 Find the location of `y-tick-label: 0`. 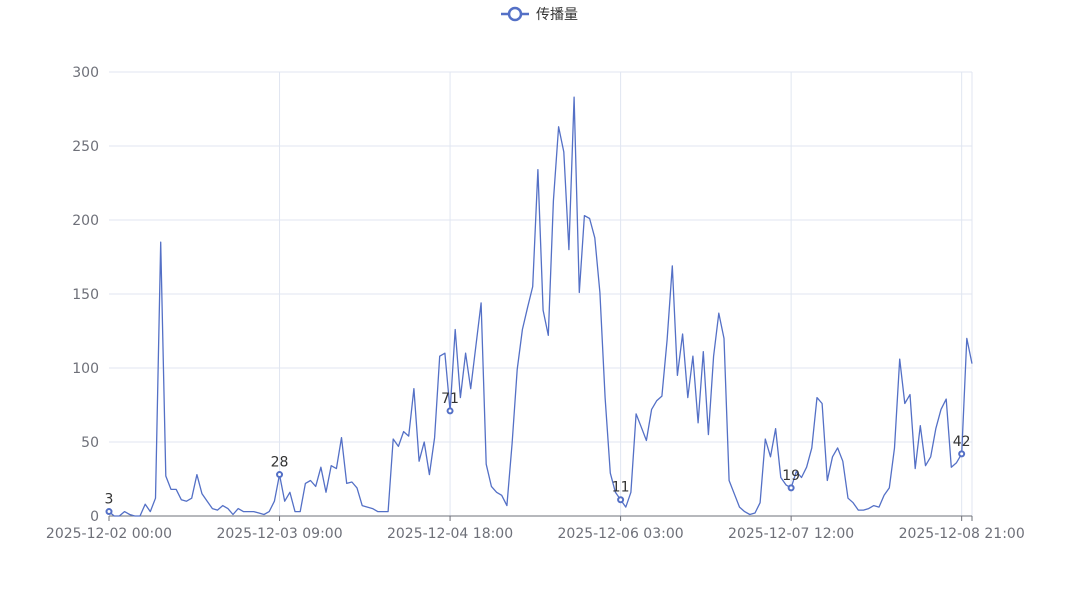

y-tick-label: 0 is located at coordinates (94, 517).